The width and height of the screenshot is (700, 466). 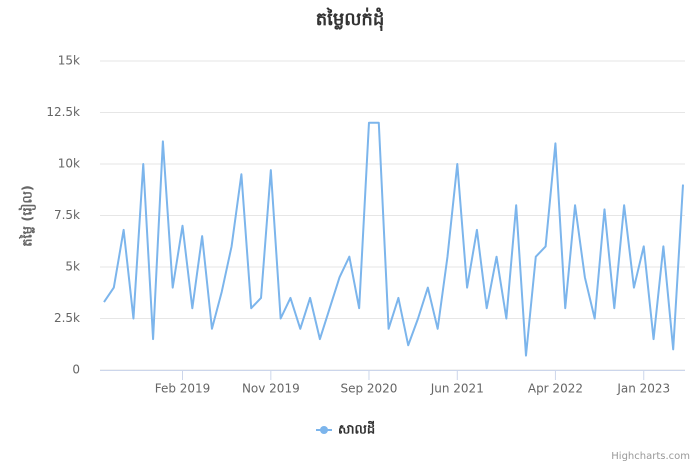 I want to click on y-tick-label: 10k, so click(x=69, y=164).